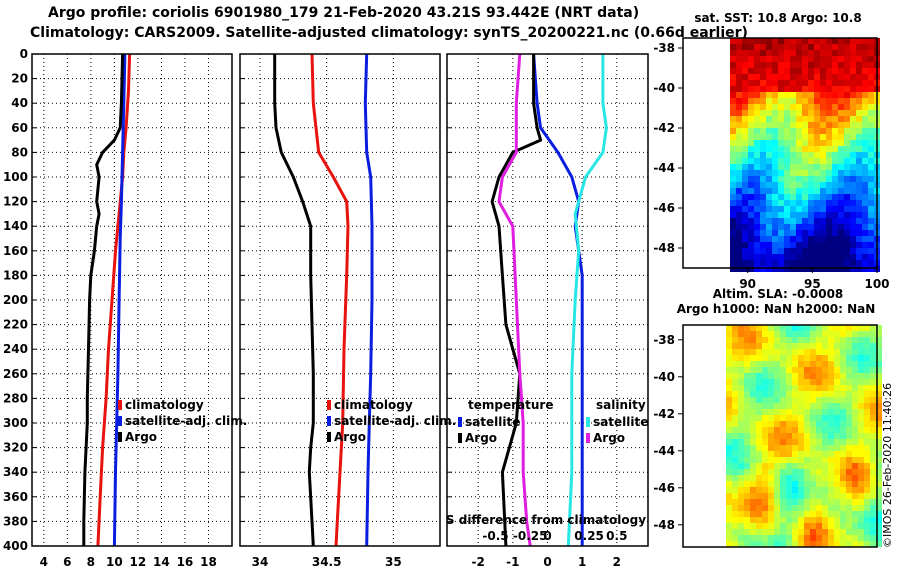 This screenshot has height=580, width=900. What do you see at coordinates (546, 520) in the screenshot?
I see `top-axis-label: S difference from climatology` at bounding box center [546, 520].